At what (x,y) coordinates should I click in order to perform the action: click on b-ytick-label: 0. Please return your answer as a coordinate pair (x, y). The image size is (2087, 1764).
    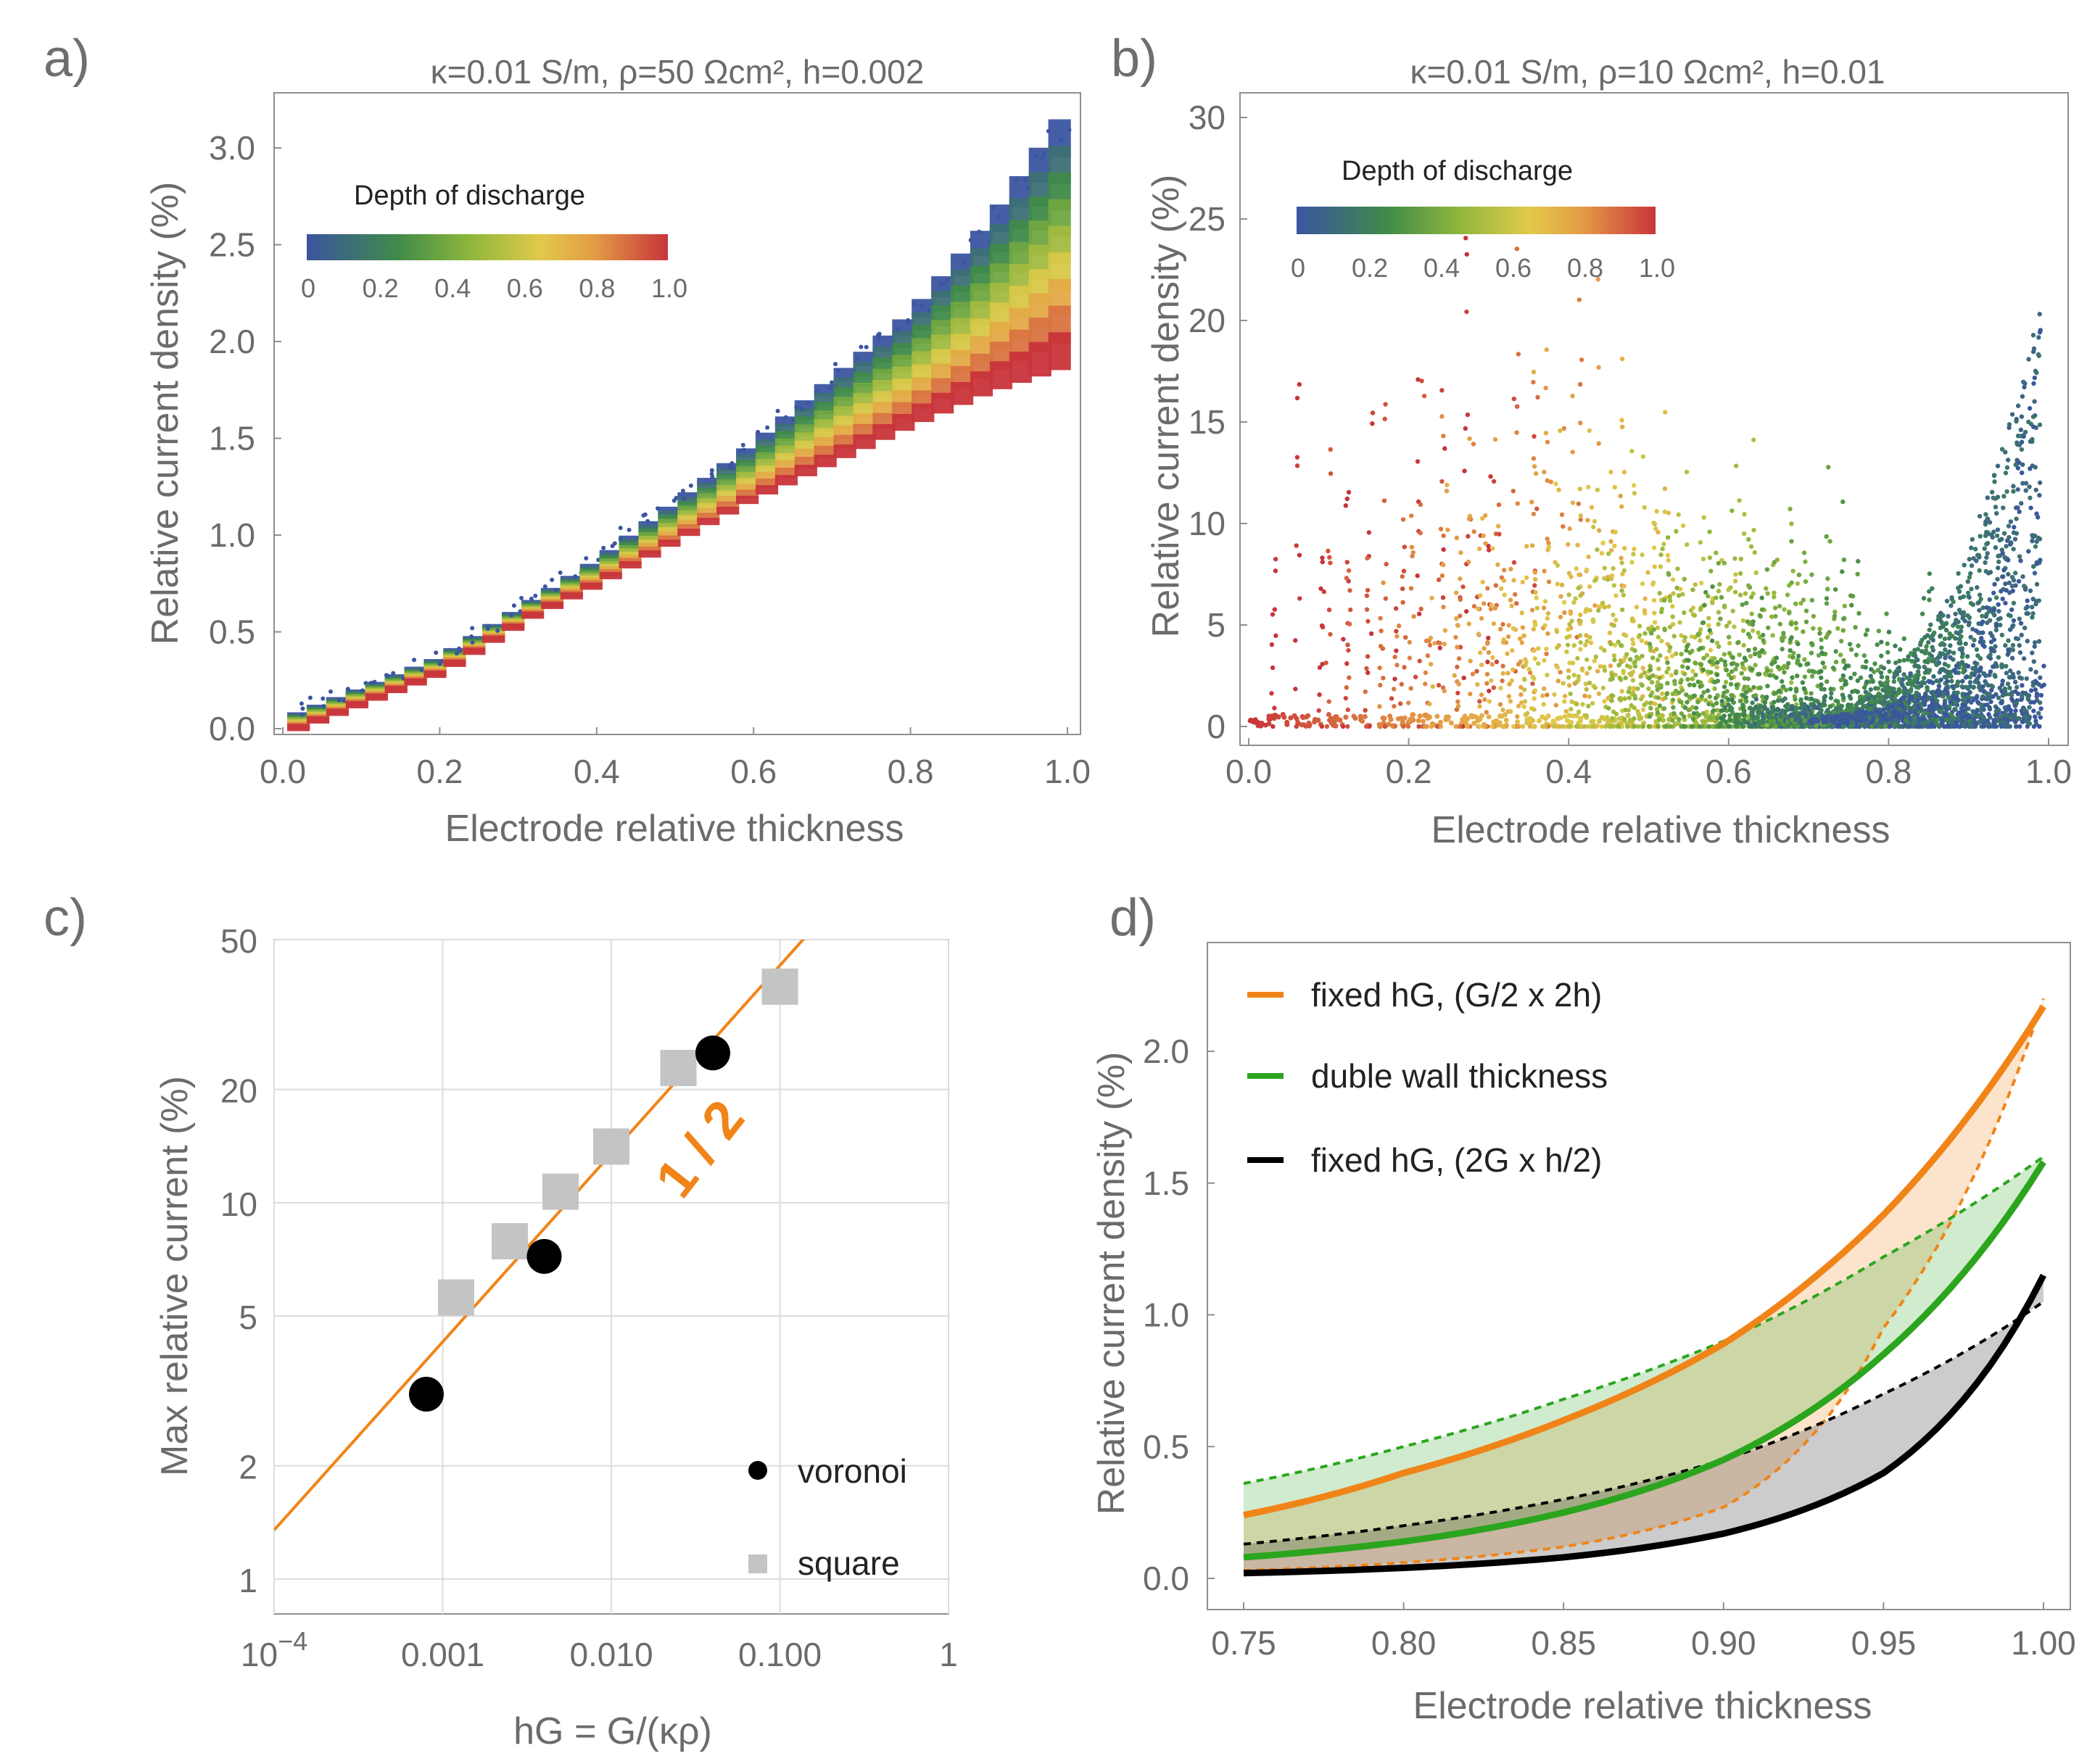
    Looking at the image, I should click on (1216, 726).